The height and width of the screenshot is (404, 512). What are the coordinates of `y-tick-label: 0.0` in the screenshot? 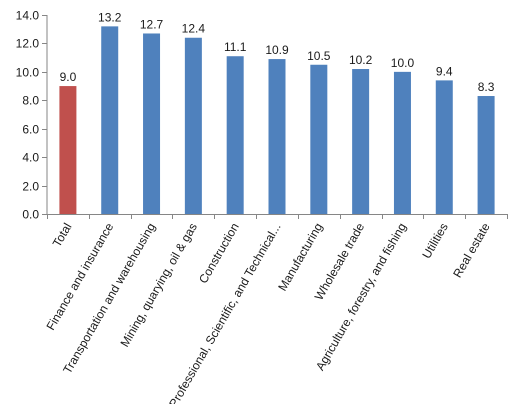 It's located at (30, 215).